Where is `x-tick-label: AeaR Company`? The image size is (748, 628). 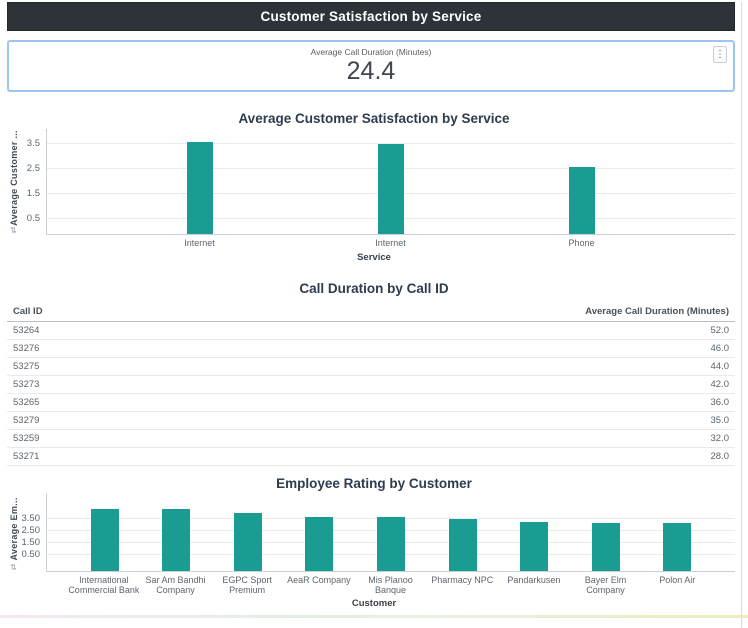 x-tick-label: AeaR Company is located at coordinates (319, 579).